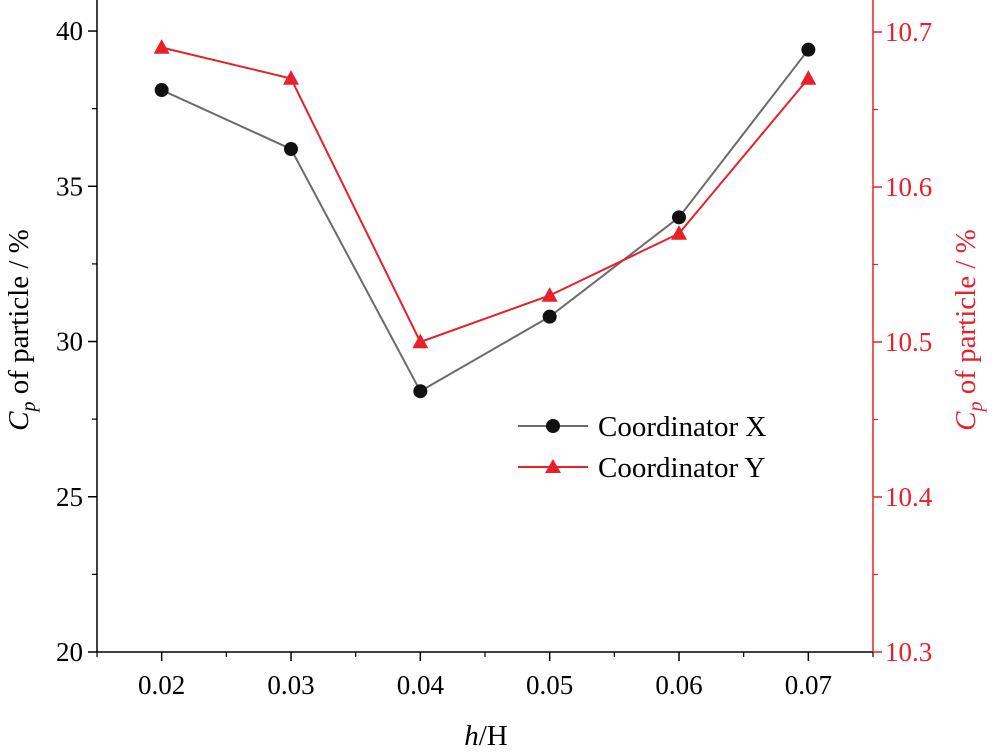  What do you see at coordinates (642, 447) in the screenshot?
I see `legend: Coordinator X Coordinator Y` at bounding box center [642, 447].